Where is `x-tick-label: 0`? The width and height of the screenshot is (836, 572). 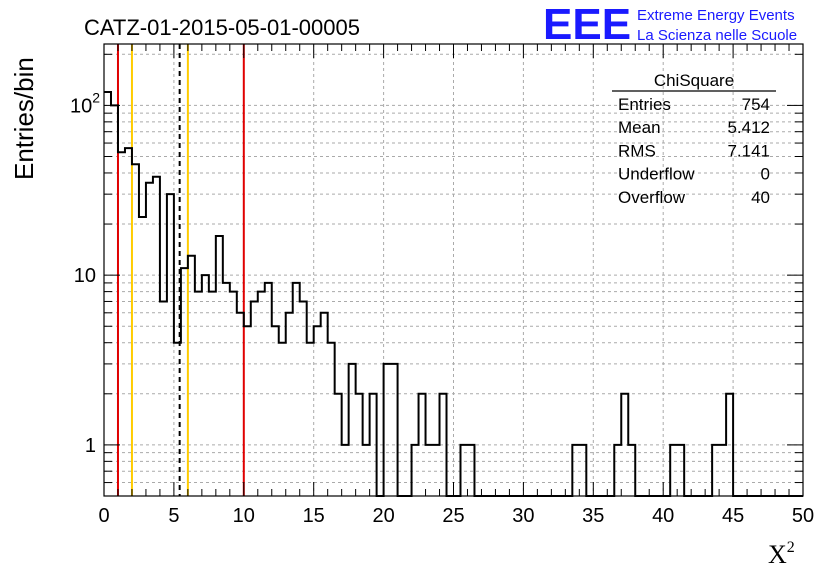
x-tick-label: 0 is located at coordinates (103, 516).